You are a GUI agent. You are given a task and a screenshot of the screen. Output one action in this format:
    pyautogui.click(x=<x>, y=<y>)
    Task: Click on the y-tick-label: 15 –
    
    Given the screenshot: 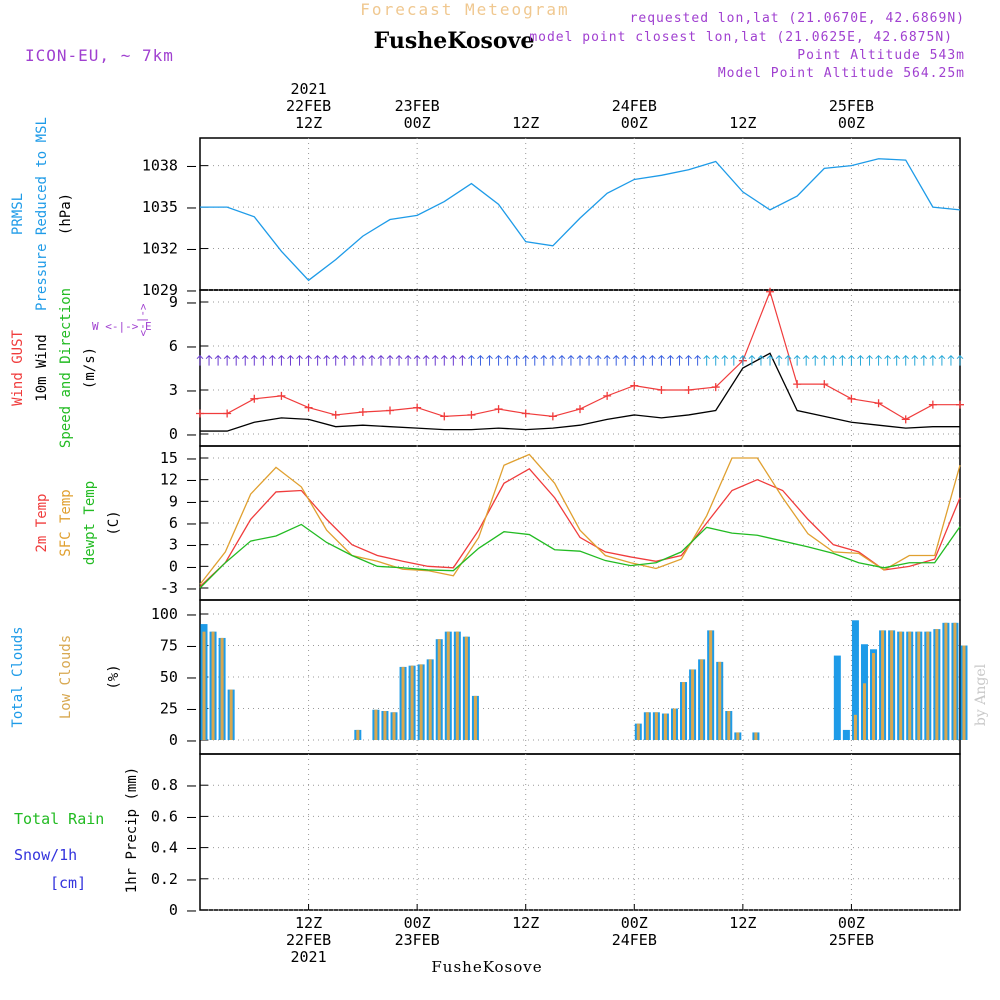 What is the action you would take?
    pyautogui.click(x=178, y=458)
    